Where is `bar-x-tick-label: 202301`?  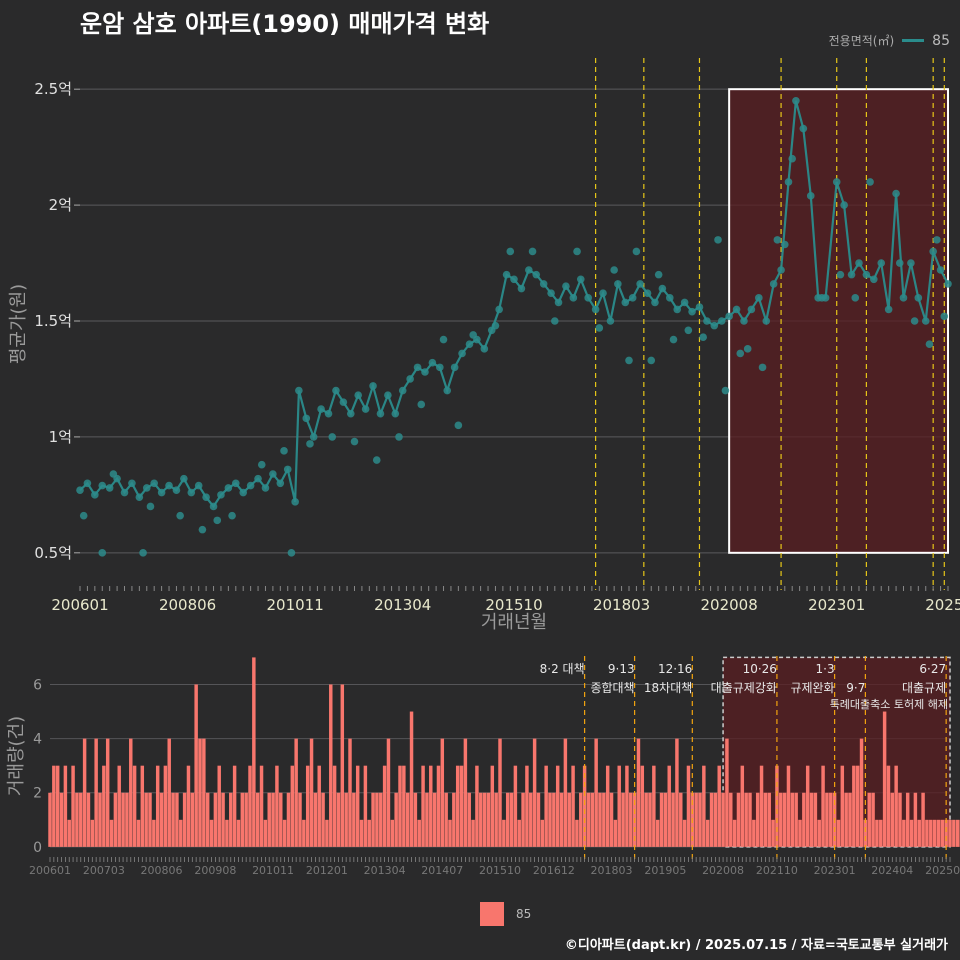 bar-x-tick-label: 202301 is located at coordinates (835, 870).